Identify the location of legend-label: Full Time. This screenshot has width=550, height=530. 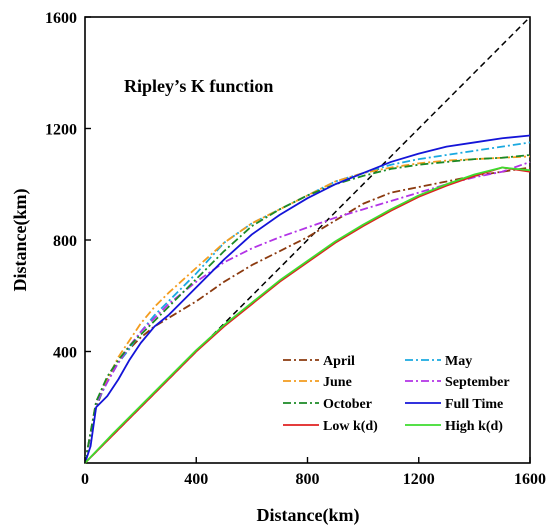
(474, 404).